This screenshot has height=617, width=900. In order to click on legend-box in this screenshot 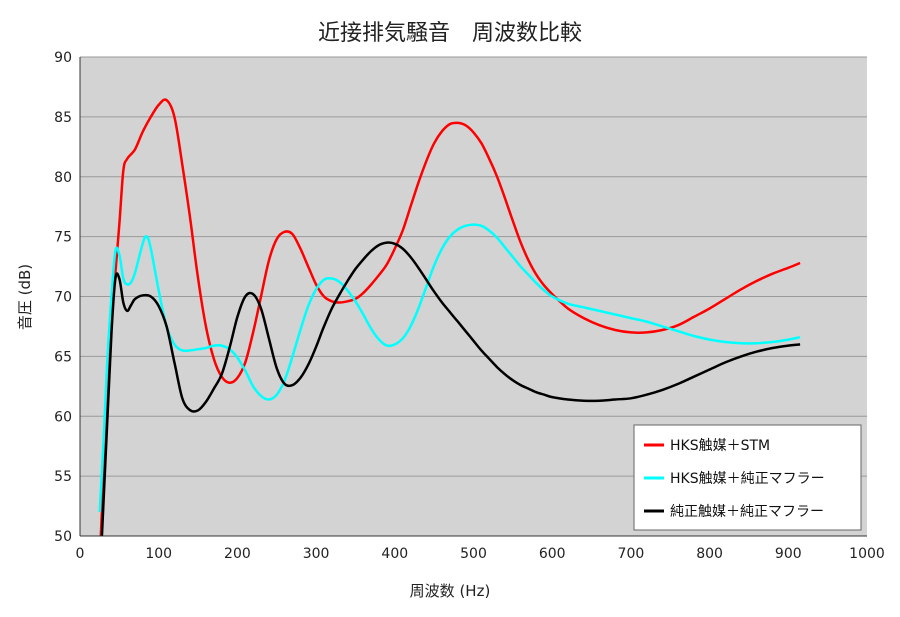, I will do `click(747, 477)`.